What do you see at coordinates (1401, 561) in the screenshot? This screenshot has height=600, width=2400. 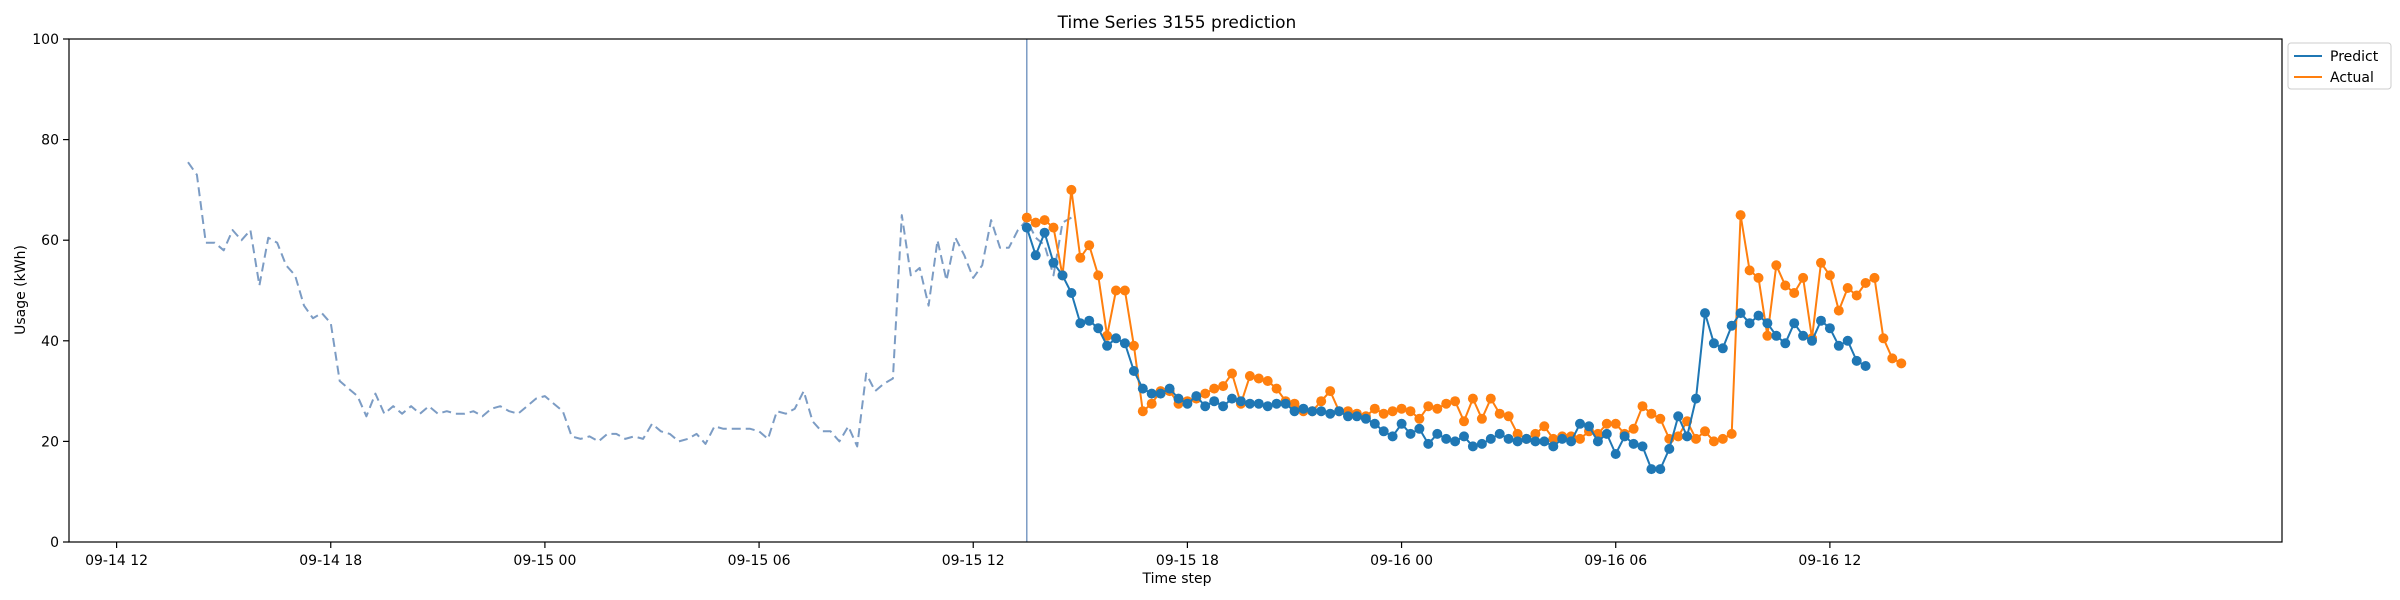 I see `x-tick-label: 09-16 00` at bounding box center [1401, 561].